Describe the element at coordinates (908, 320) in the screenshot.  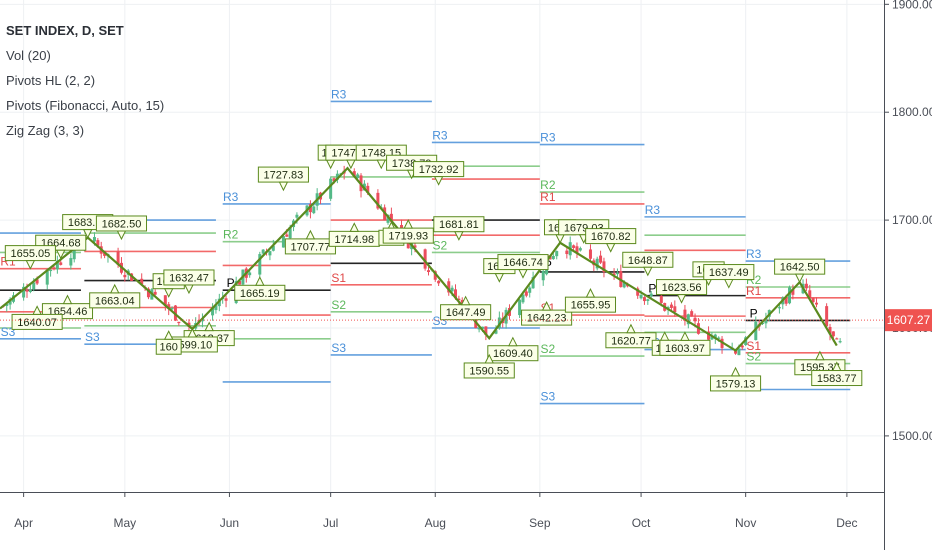
I see `last-price-tag: 1607.27` at that location.